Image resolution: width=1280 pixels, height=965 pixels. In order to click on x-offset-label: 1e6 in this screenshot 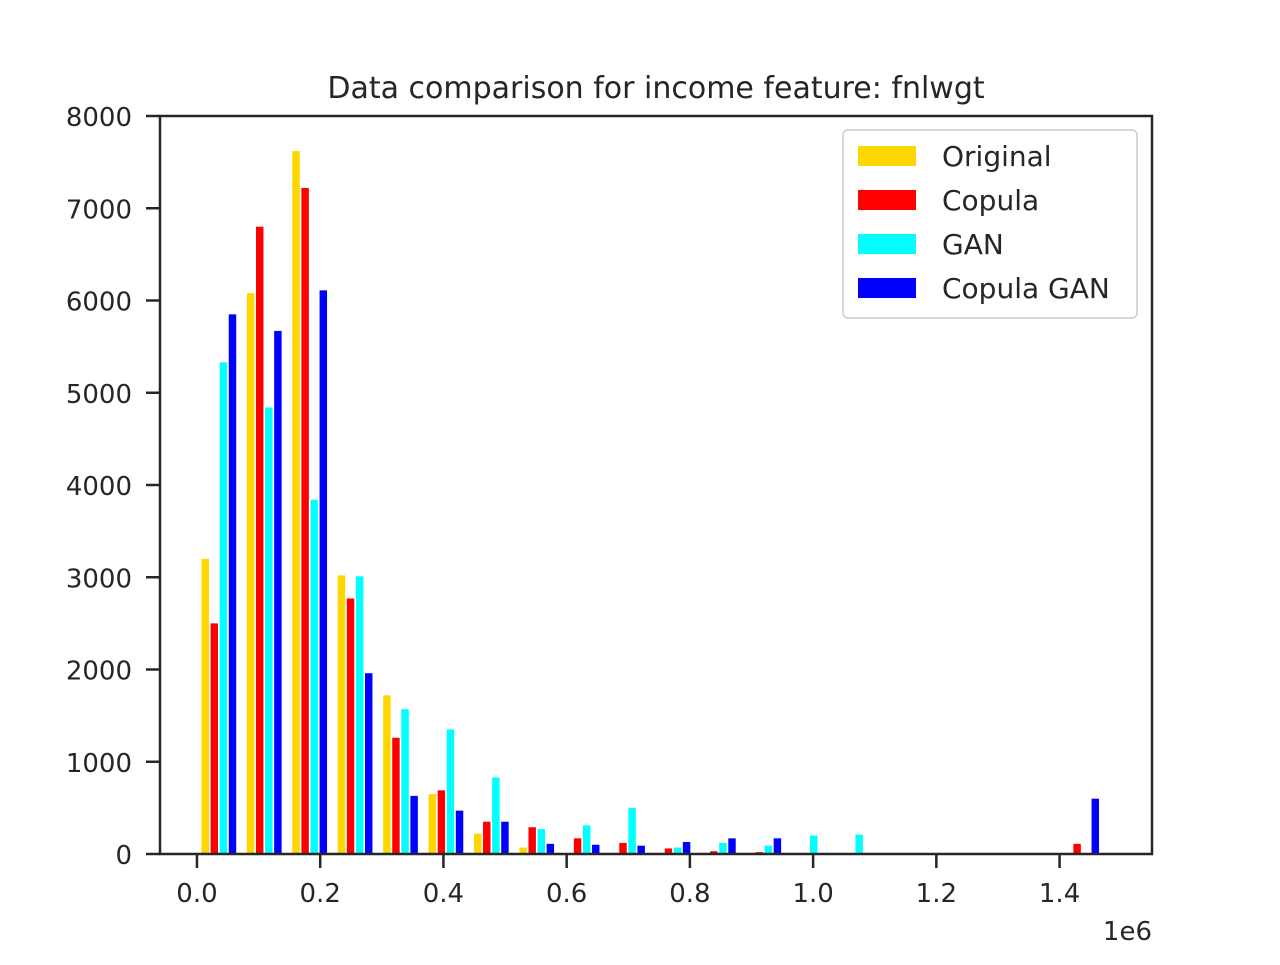, I will do `click(1127, 932)`.